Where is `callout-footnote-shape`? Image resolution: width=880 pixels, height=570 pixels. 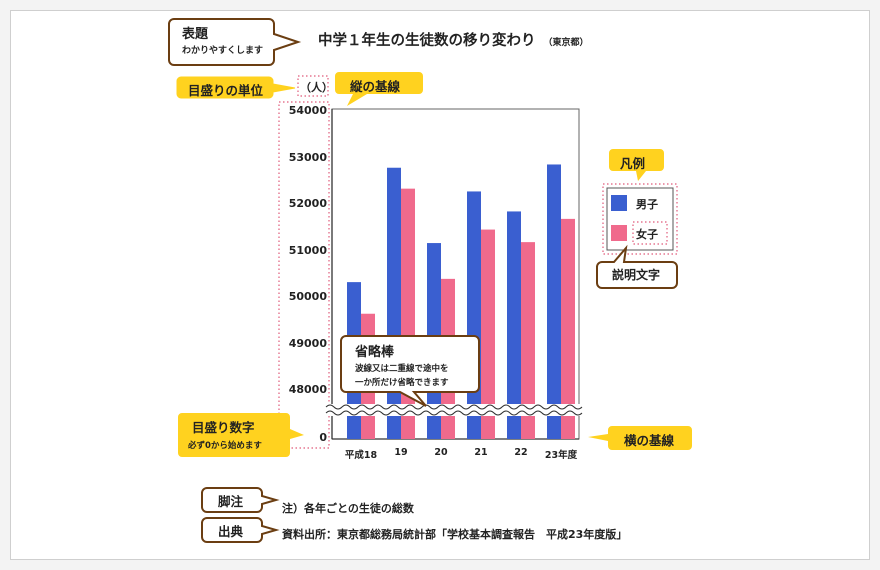
callout-footnote-shape is located at coordinates (240, 500).